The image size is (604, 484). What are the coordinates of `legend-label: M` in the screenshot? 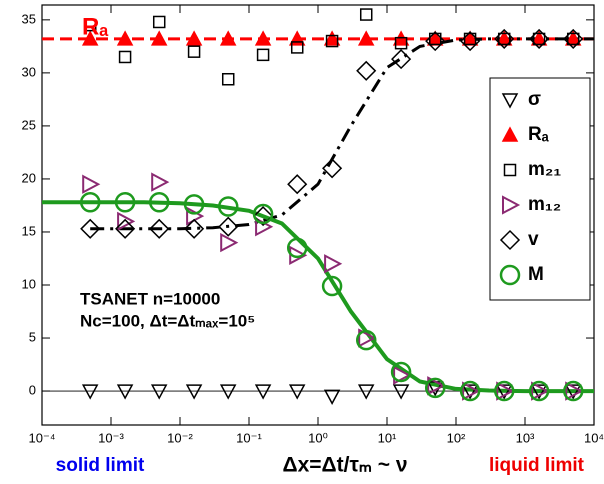 It's located at (536, 274).